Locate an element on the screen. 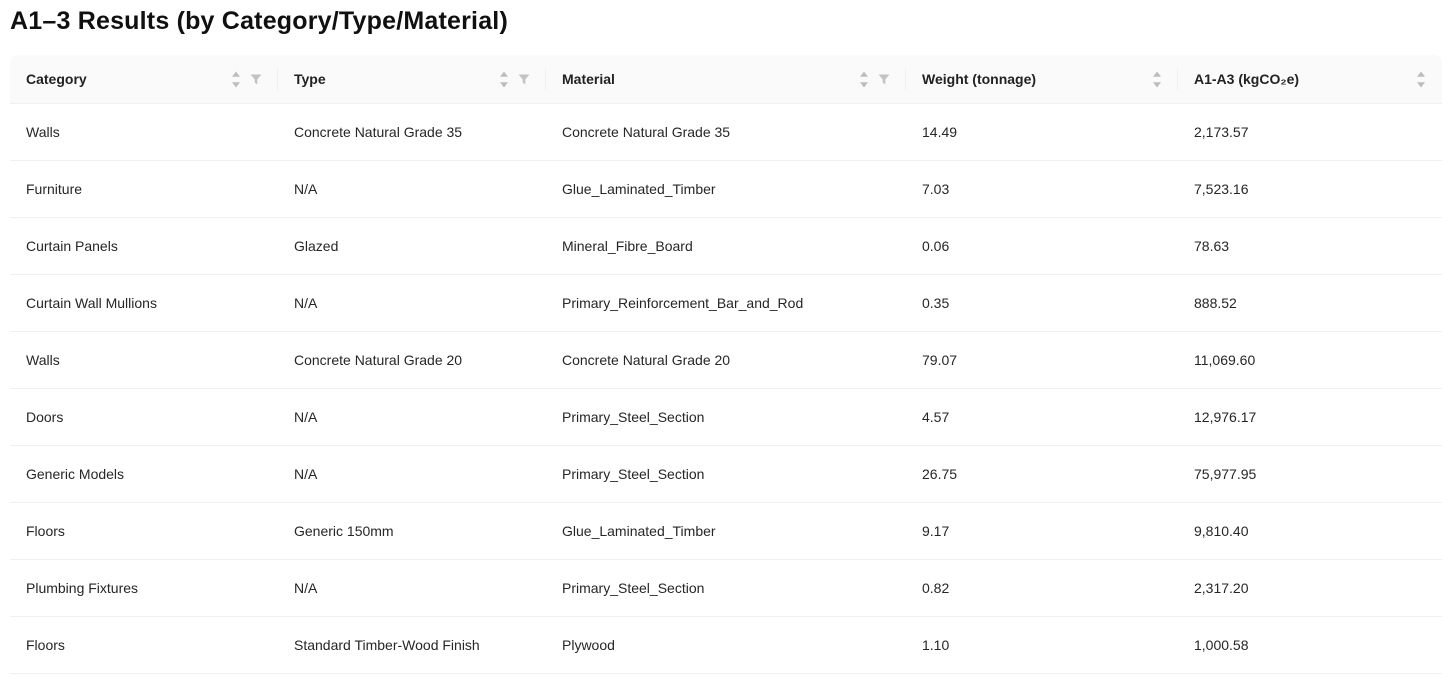 This screenshot has height=694, width=1452. cell-a1a3: 2,317.20 is located at coordinates (1310, 588).